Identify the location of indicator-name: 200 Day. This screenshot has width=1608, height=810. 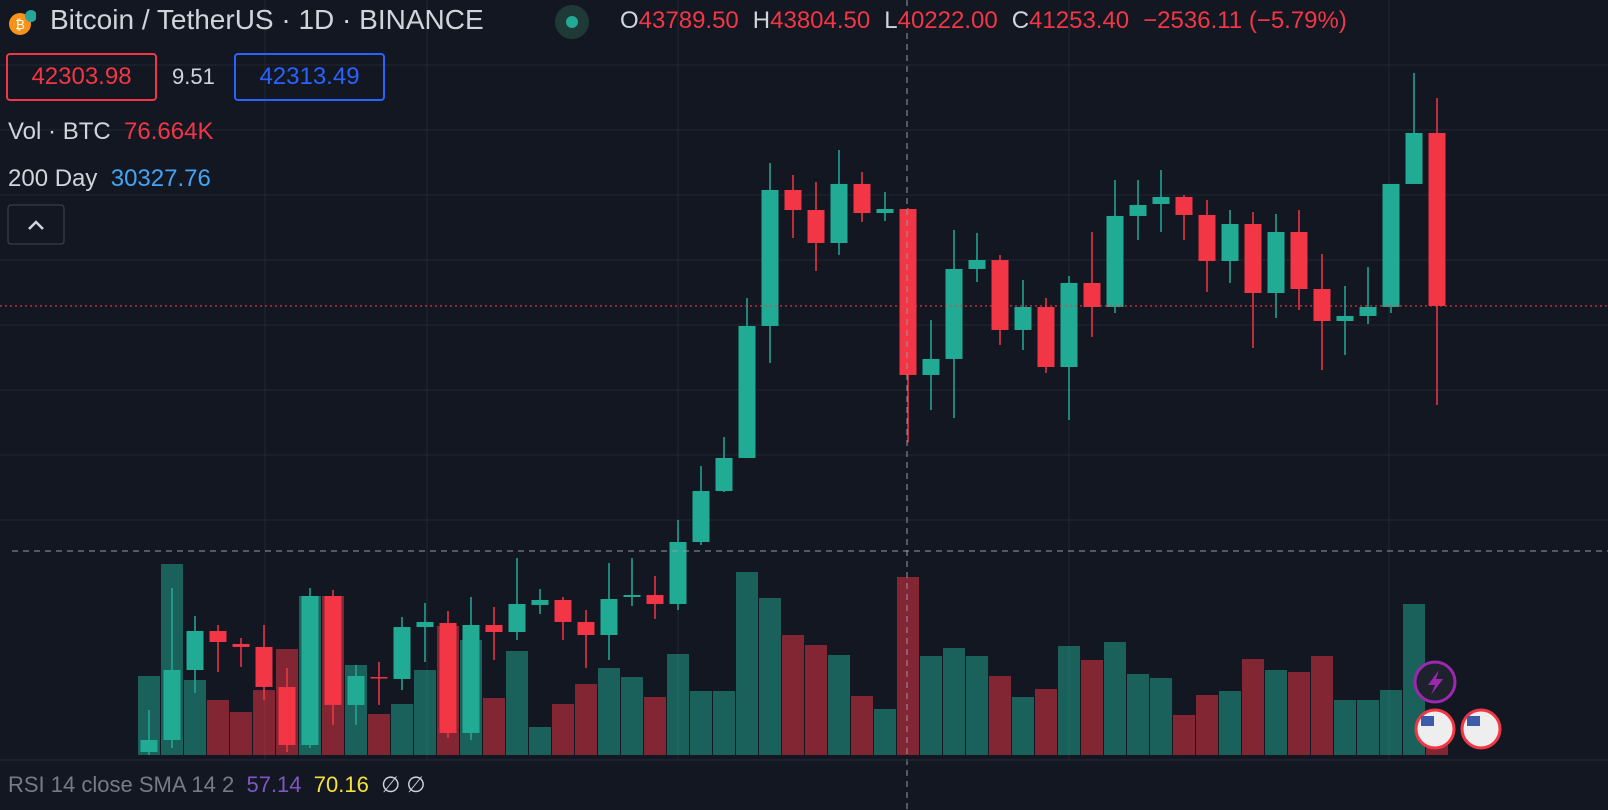
(53, 178).